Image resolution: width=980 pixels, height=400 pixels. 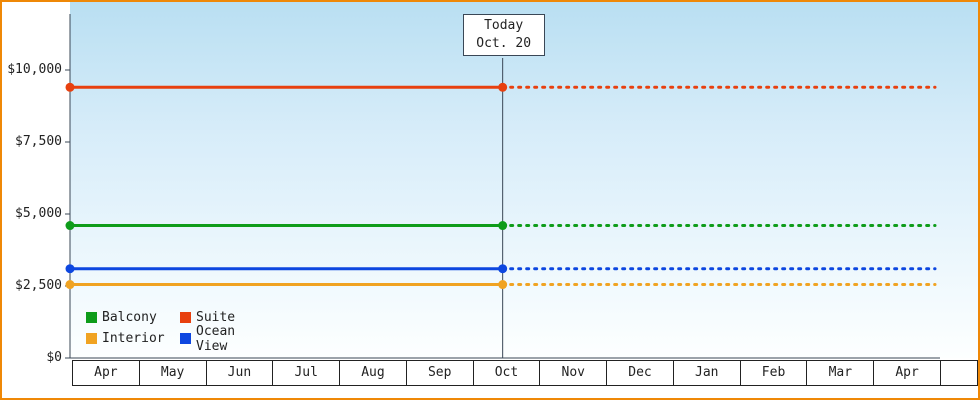 I want to click on month-cell: Jun, so click(x=239, y=373).